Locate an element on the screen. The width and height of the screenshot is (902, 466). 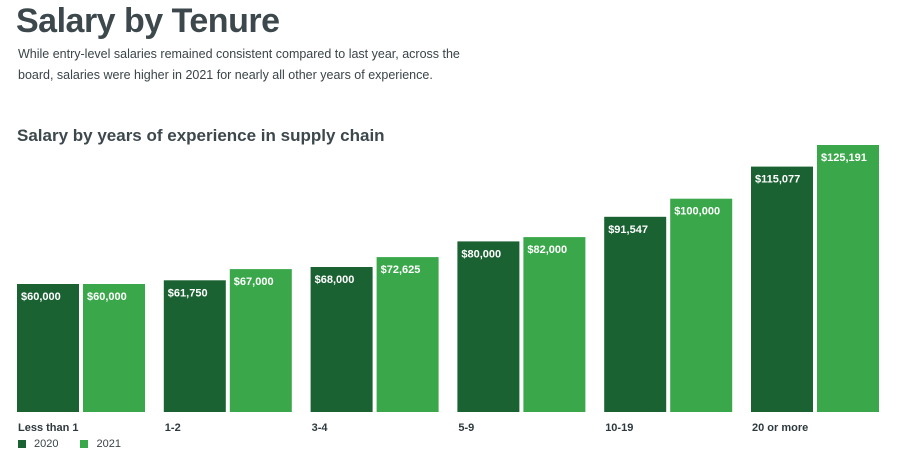
legend-item-2021: 2021 is located at coordinates (100, 444).